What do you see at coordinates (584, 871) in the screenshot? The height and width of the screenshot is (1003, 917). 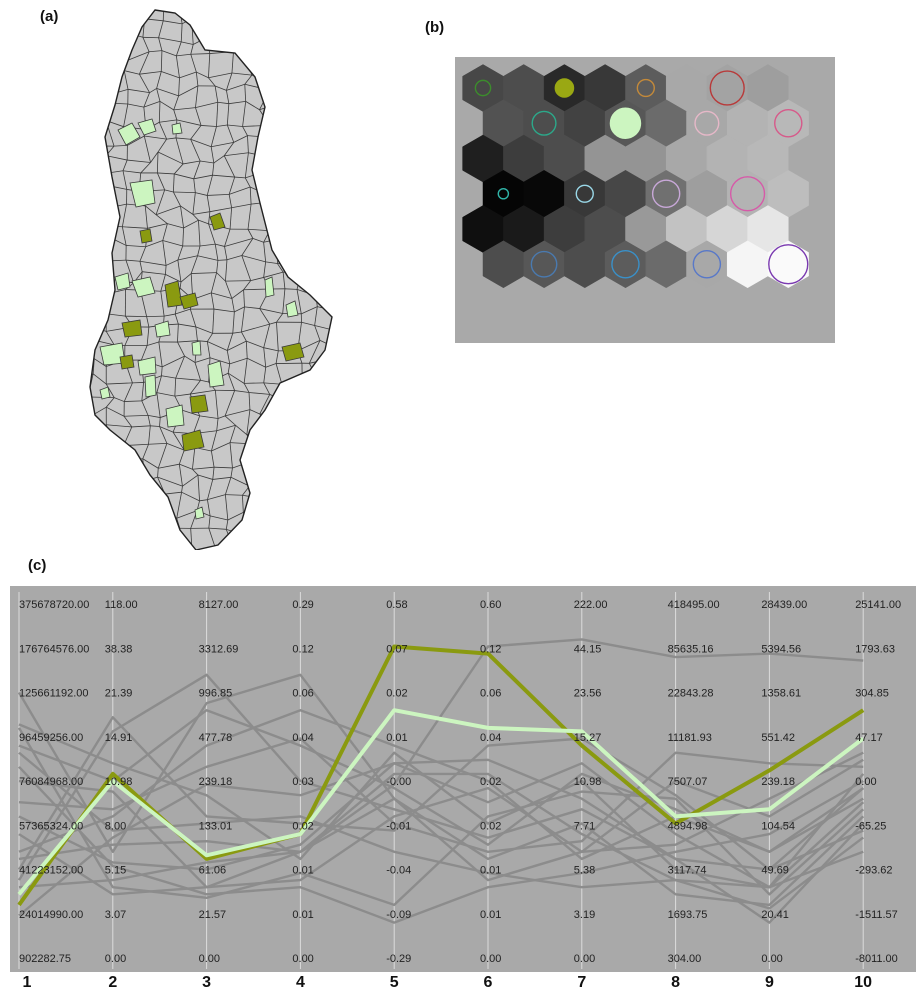 I see `tick-label: 5.38` at bounding box center [584, 871].